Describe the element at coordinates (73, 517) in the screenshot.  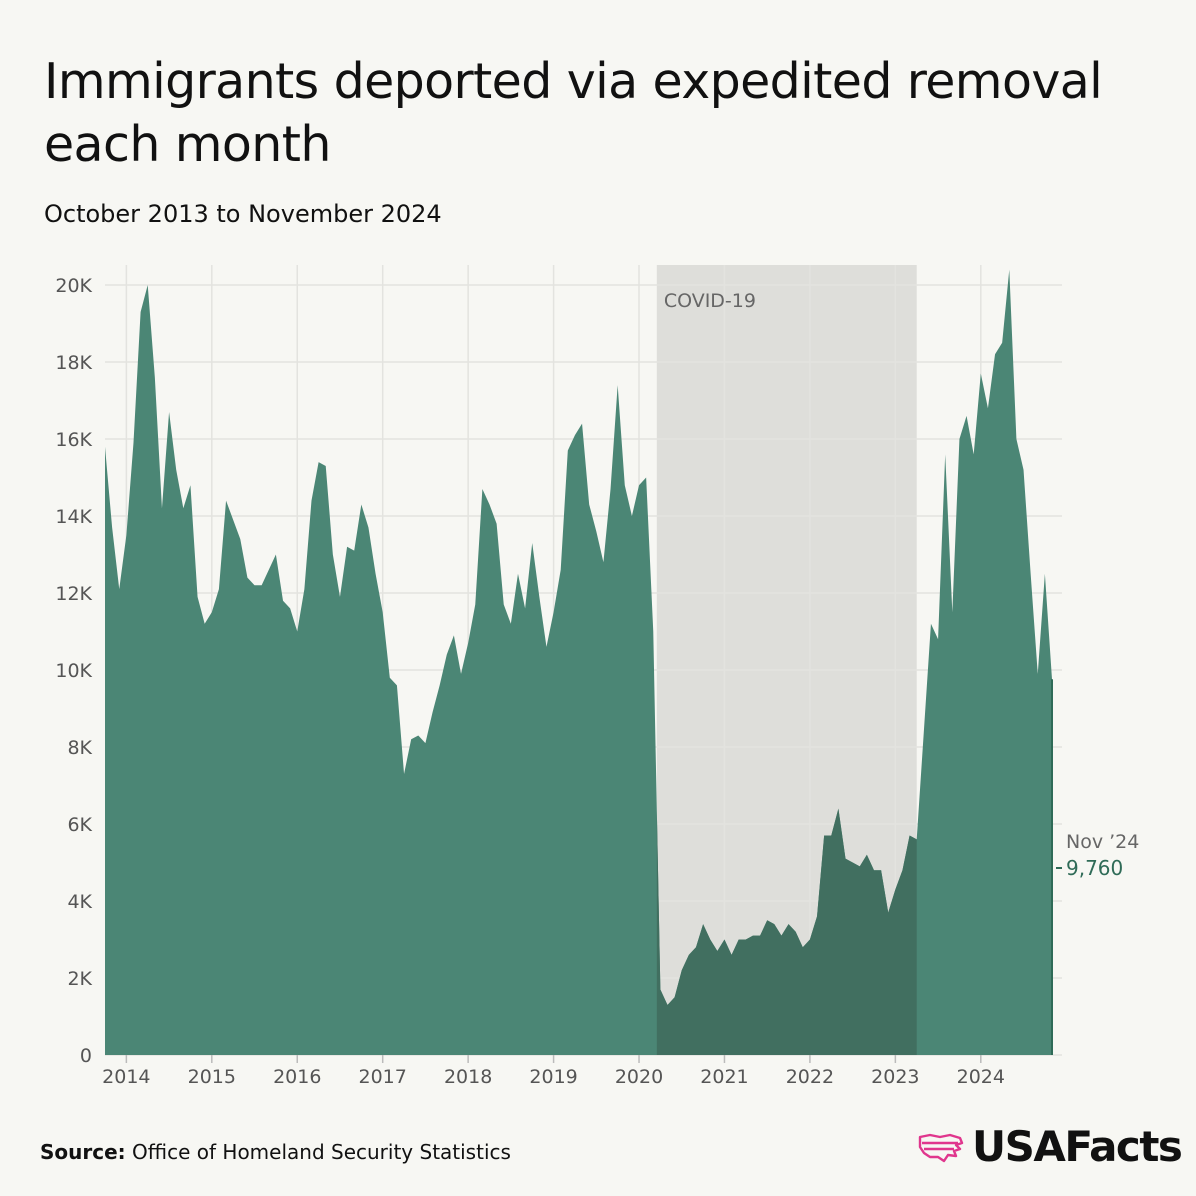
I see `y-tick-label: 14K` at that location.